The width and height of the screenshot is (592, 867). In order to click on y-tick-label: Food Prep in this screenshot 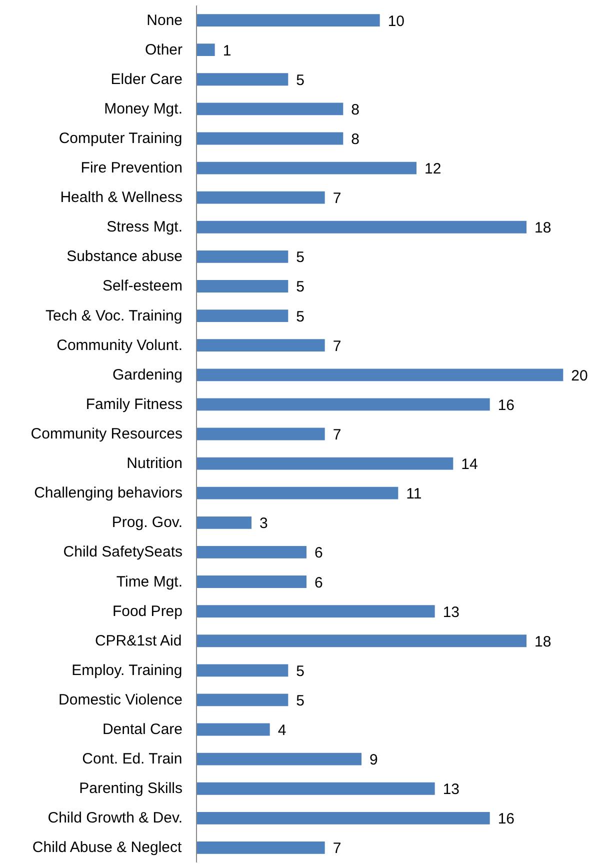, I will do `click(147, 611)`.